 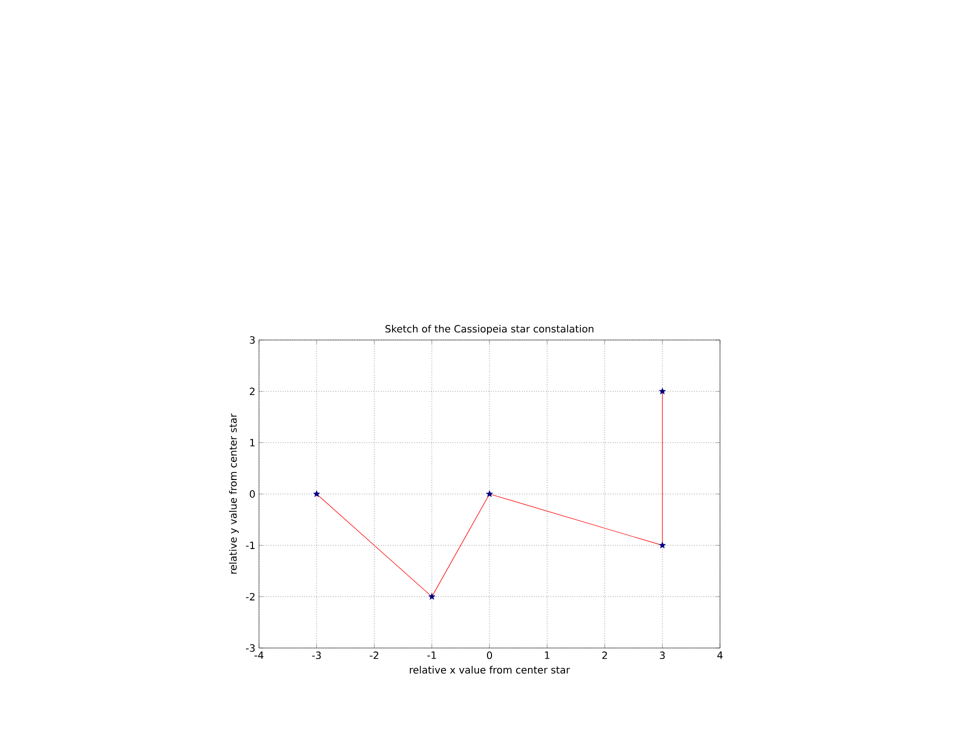 What do you see at coordinates (252, 392) in the screenshot?
I see `y-tick-label: 2` at bounding box center [252, 392].